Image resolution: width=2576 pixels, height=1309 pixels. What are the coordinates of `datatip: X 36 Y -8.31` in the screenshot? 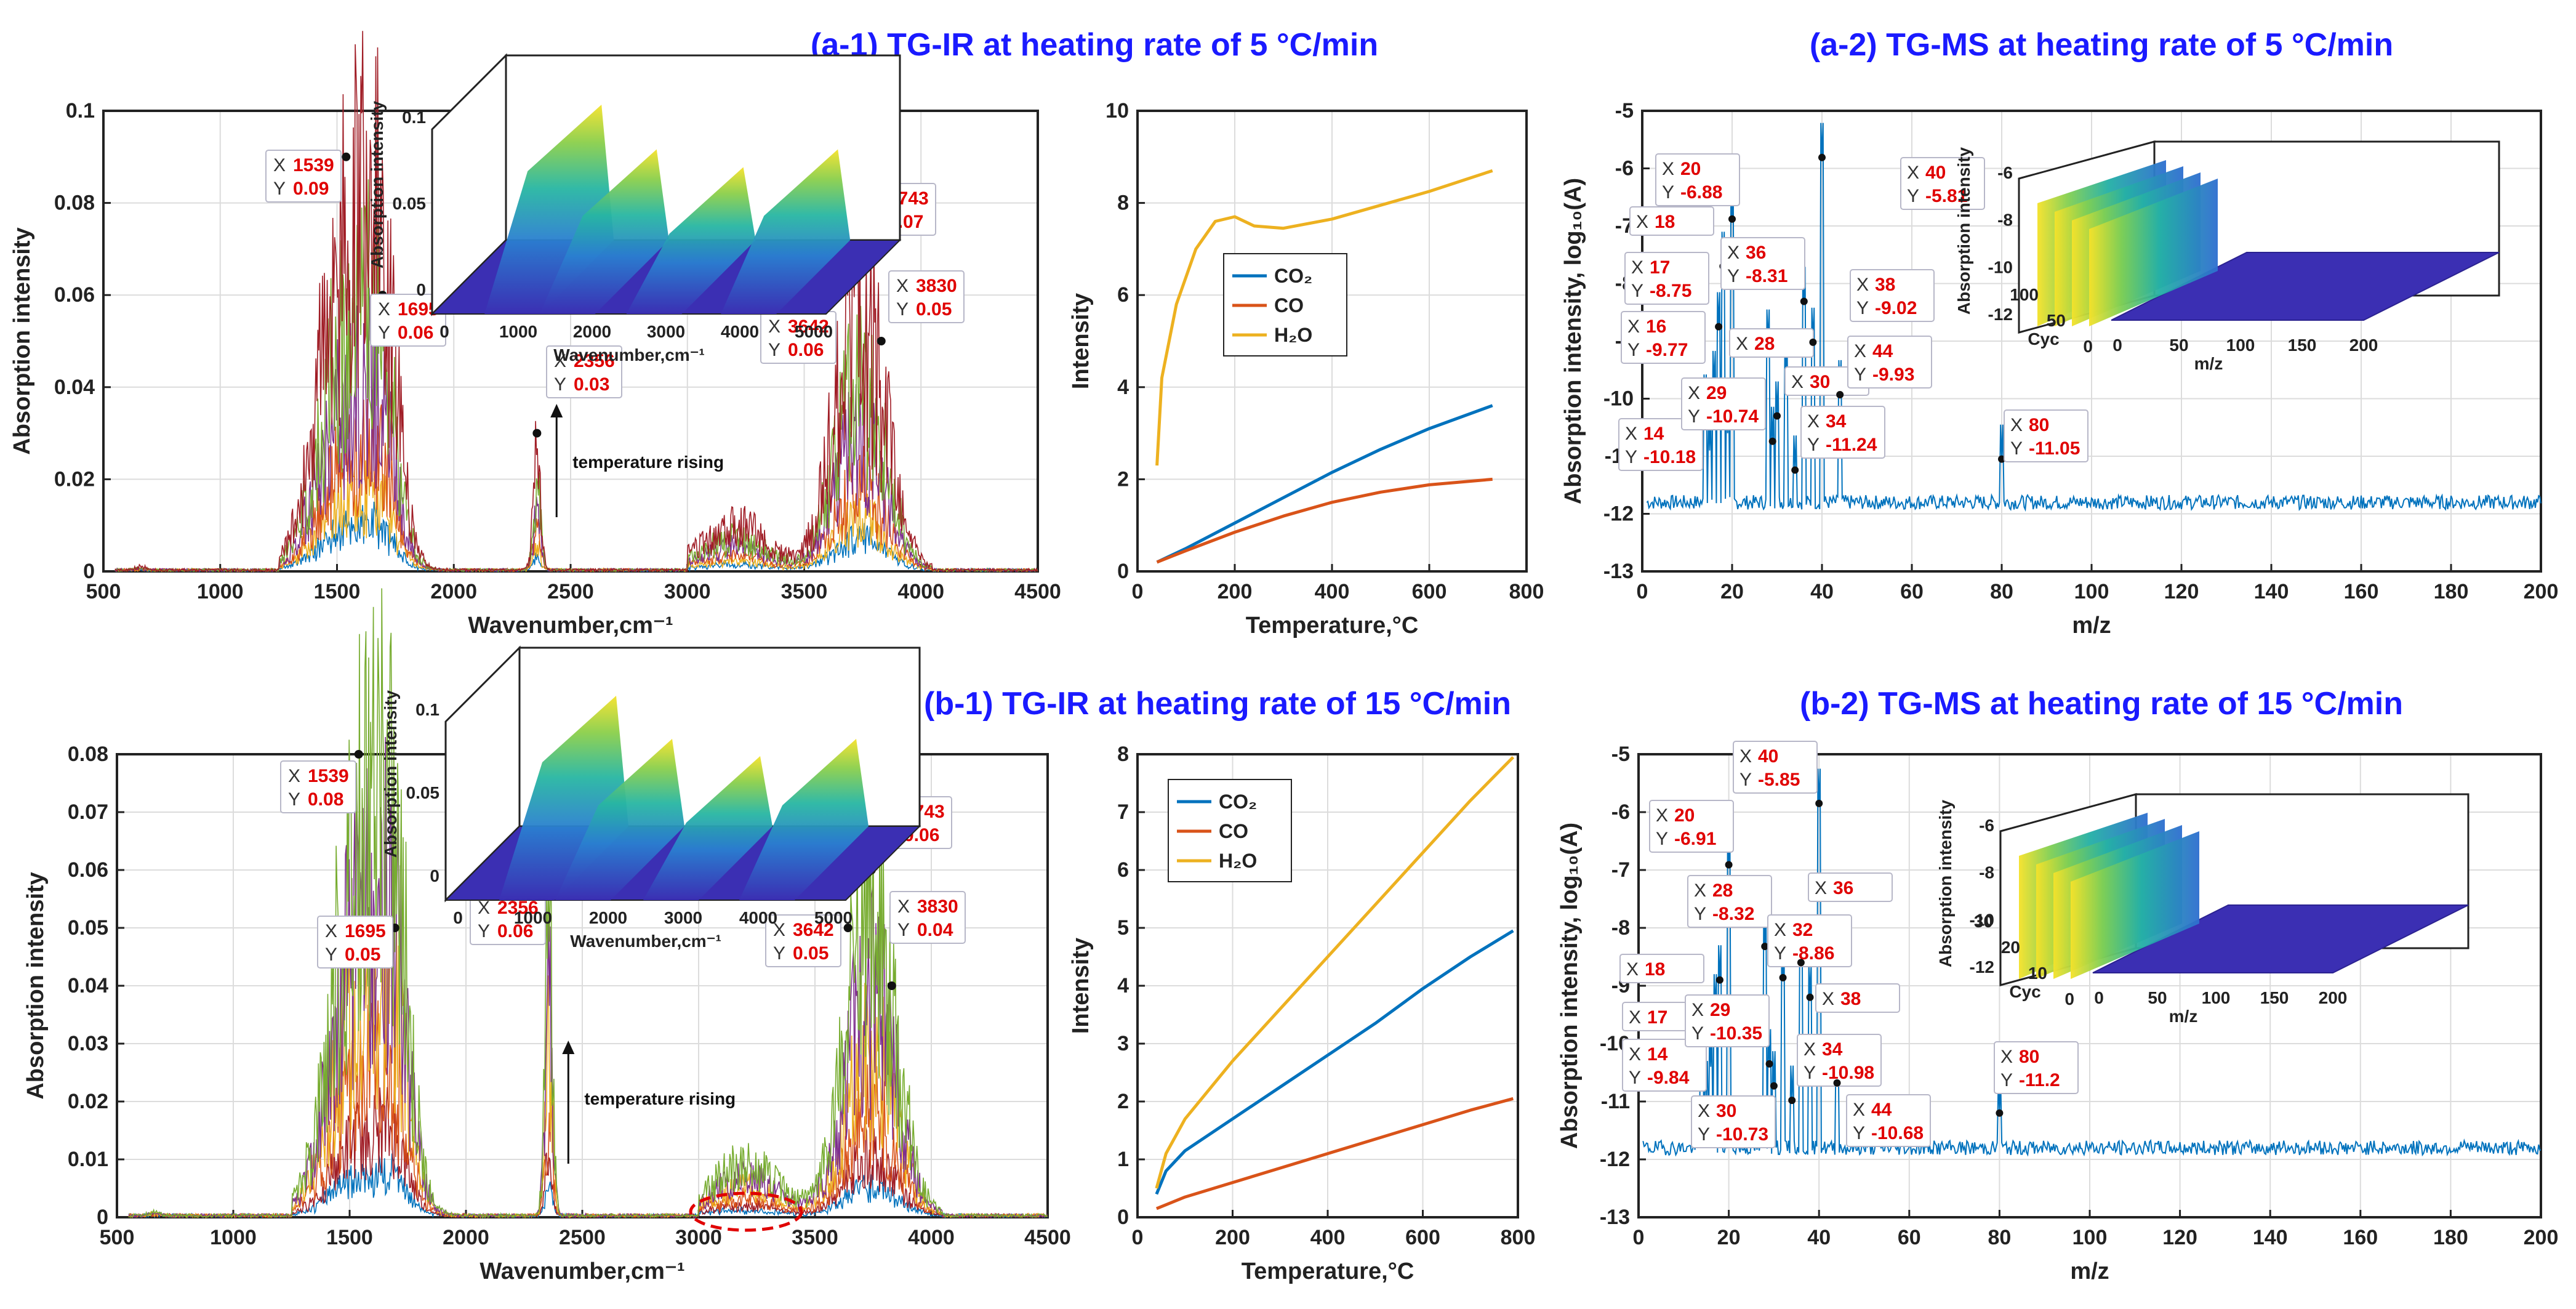 It's located at (1762, 263).